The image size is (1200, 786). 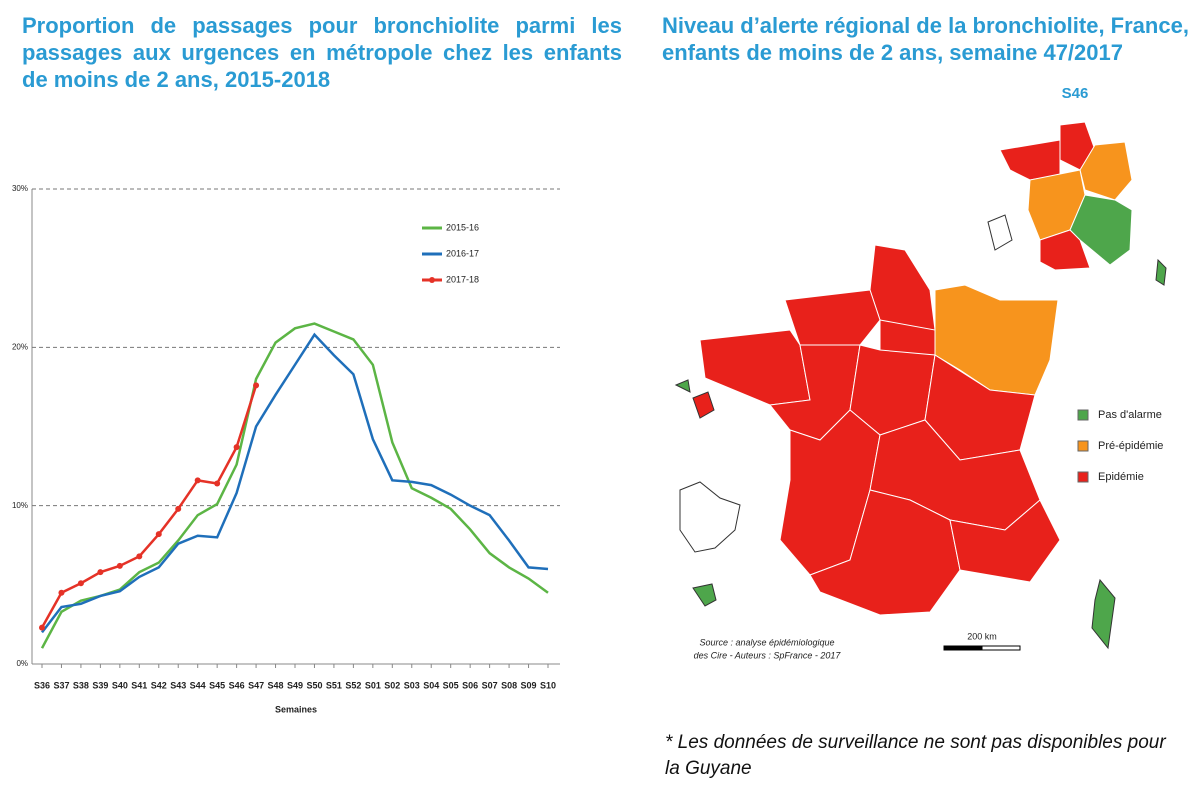 I want to click on x-tick-label: S50, so click(x=314, y=685).